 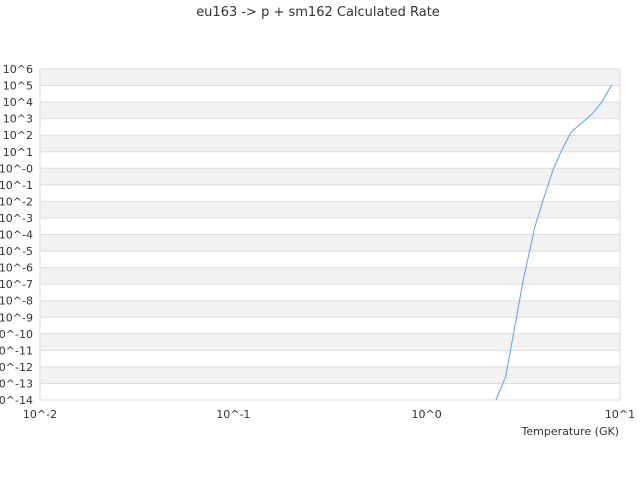 What do you see at coordinates (18, 69) in the screenshot?
I see `y-tick-label: 10^6` at bounding box center [18, 69].